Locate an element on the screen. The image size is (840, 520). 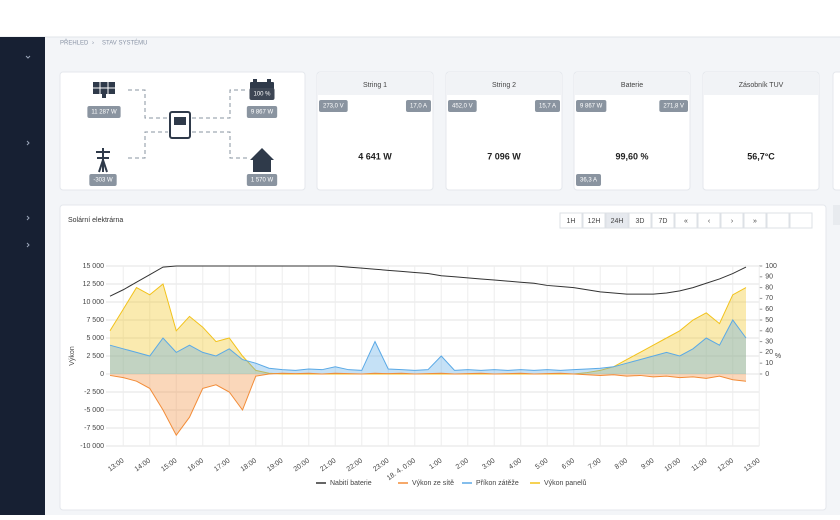
y-tick-label: 5 000 is located at coordinates (95, 338).